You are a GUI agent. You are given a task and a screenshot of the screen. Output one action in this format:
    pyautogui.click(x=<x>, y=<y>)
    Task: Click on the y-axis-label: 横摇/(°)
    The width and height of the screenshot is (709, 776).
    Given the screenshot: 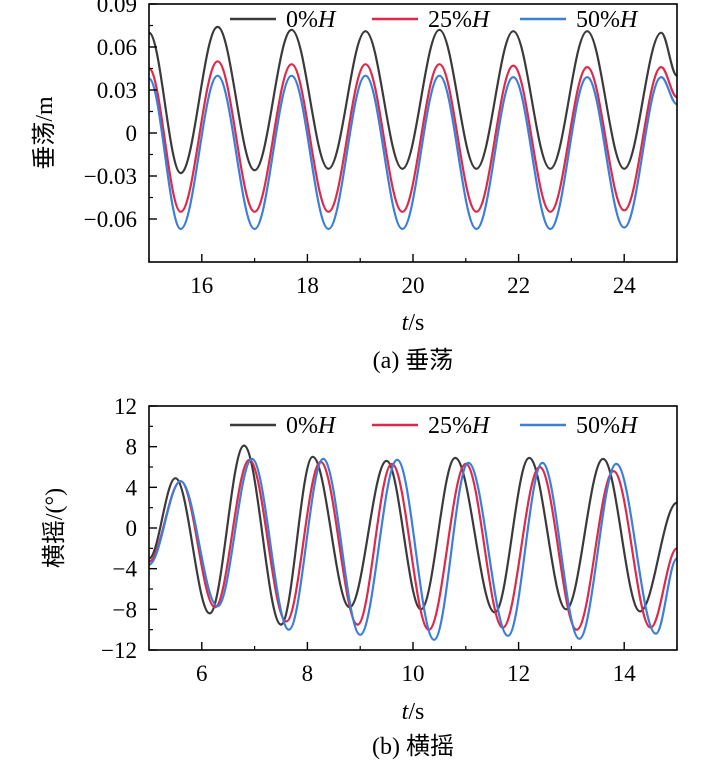 What is the action you would take?
    pyautogui.click(x=54, y=528)
    